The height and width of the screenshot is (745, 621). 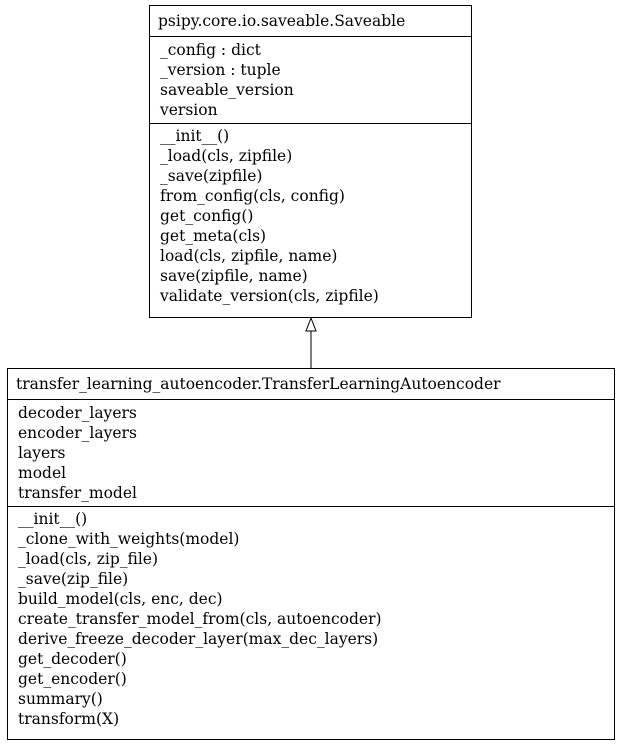 I want to click on attribute: layers, so click(x=312, y=453).